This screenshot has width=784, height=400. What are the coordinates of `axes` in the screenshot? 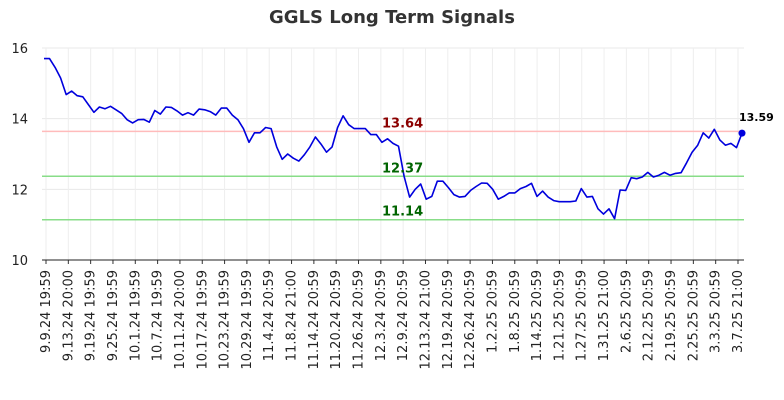 It's located at (393, 261).